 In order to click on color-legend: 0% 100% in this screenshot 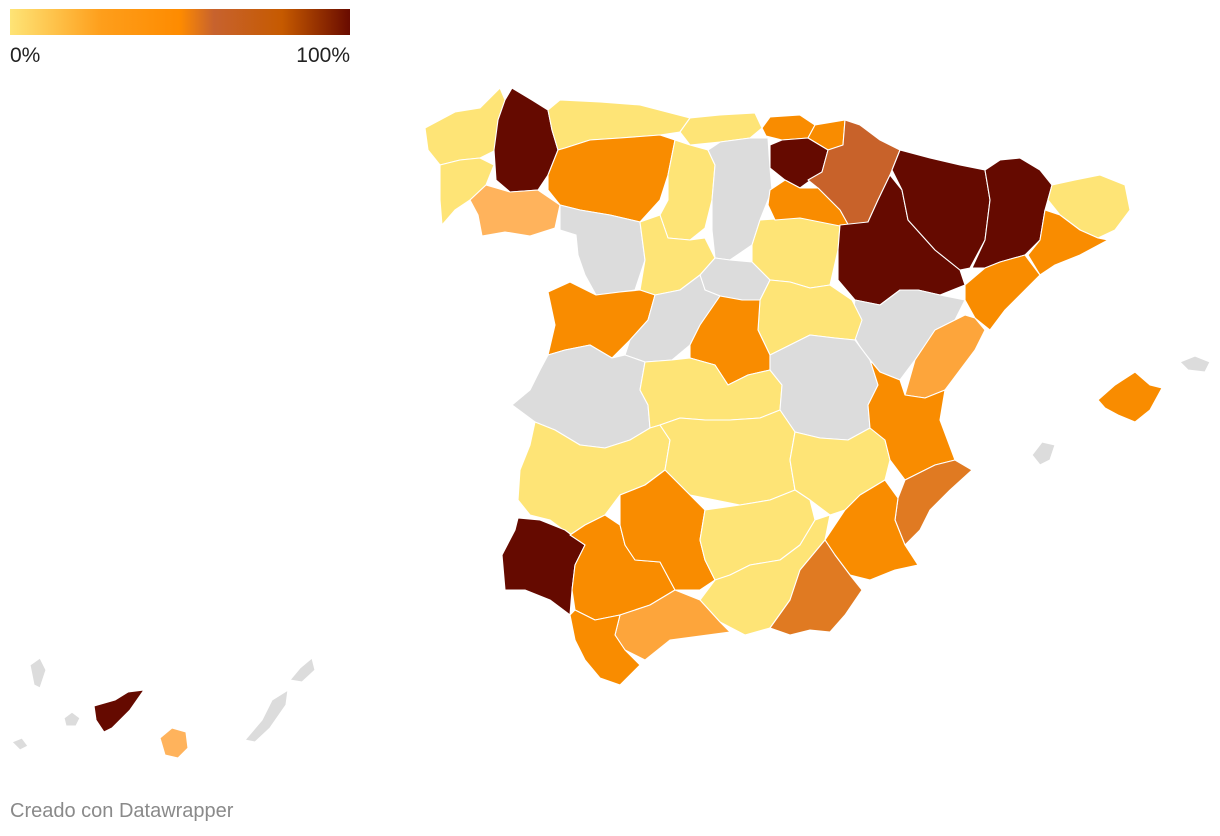, I will do `click(180, 38)`.